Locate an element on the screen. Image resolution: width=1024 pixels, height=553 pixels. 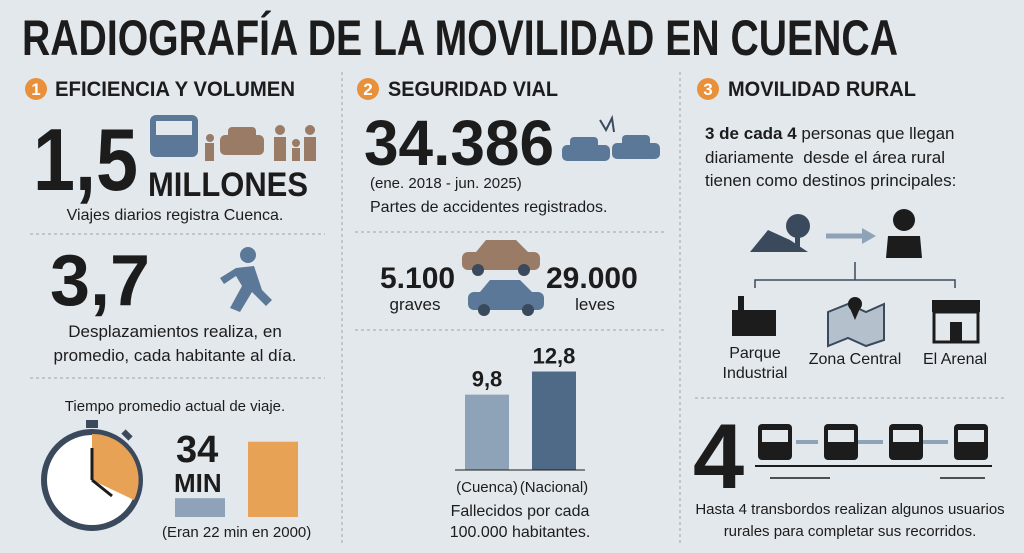
unit: MILLONES is located at coordinates (228, 185).